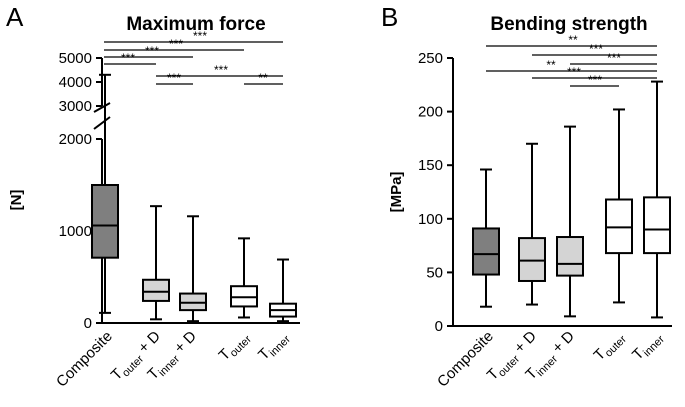 The image size is (685, 407). I want to click on panel-b-tick-label: 250, so click(430, 58).